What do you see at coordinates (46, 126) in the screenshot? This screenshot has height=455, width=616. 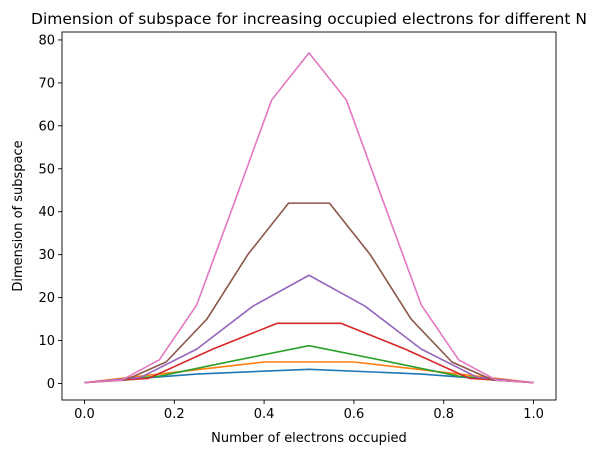 I see `y-tick-label: 60` at bounding box center [46, 126].